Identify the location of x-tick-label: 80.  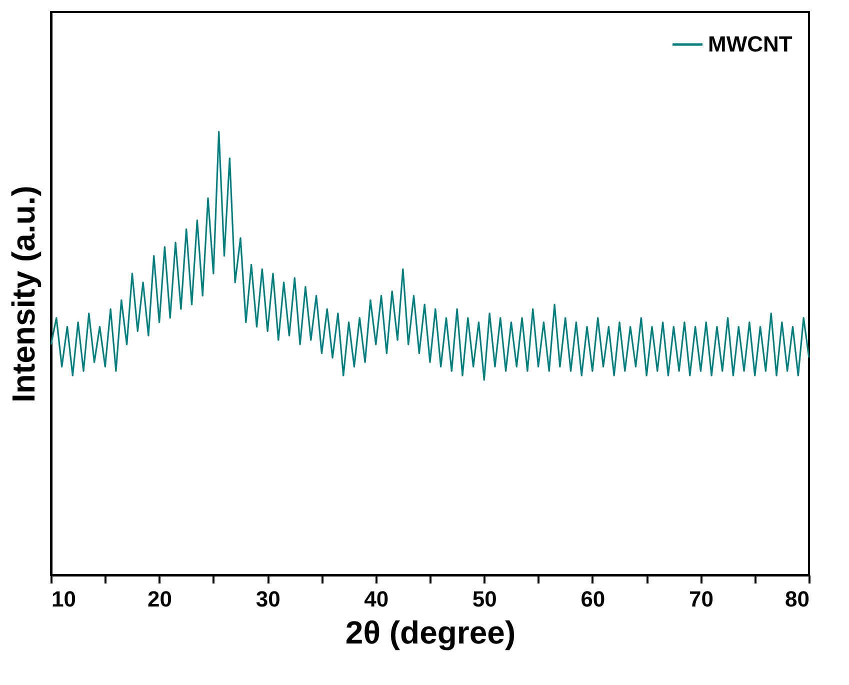
(797, 599).